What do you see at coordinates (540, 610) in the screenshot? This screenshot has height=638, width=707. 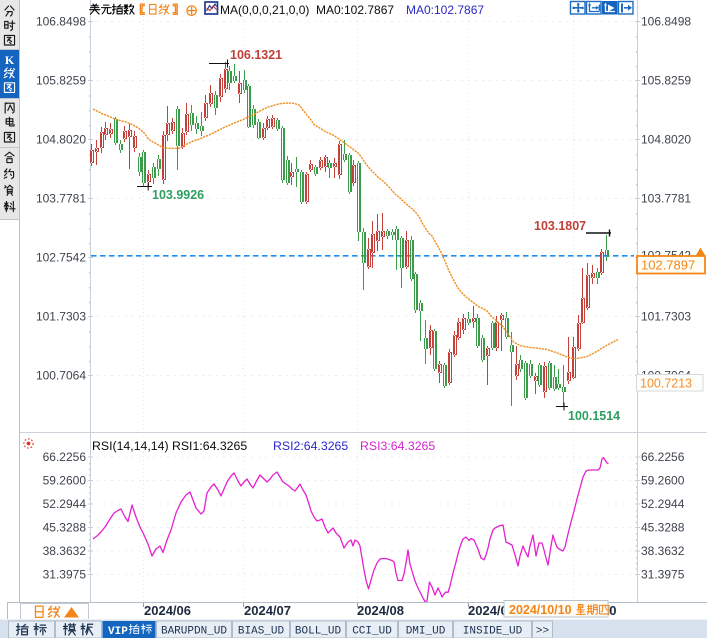 I see `svg-text: 2024/10/10` at bounding box center [540, 610].